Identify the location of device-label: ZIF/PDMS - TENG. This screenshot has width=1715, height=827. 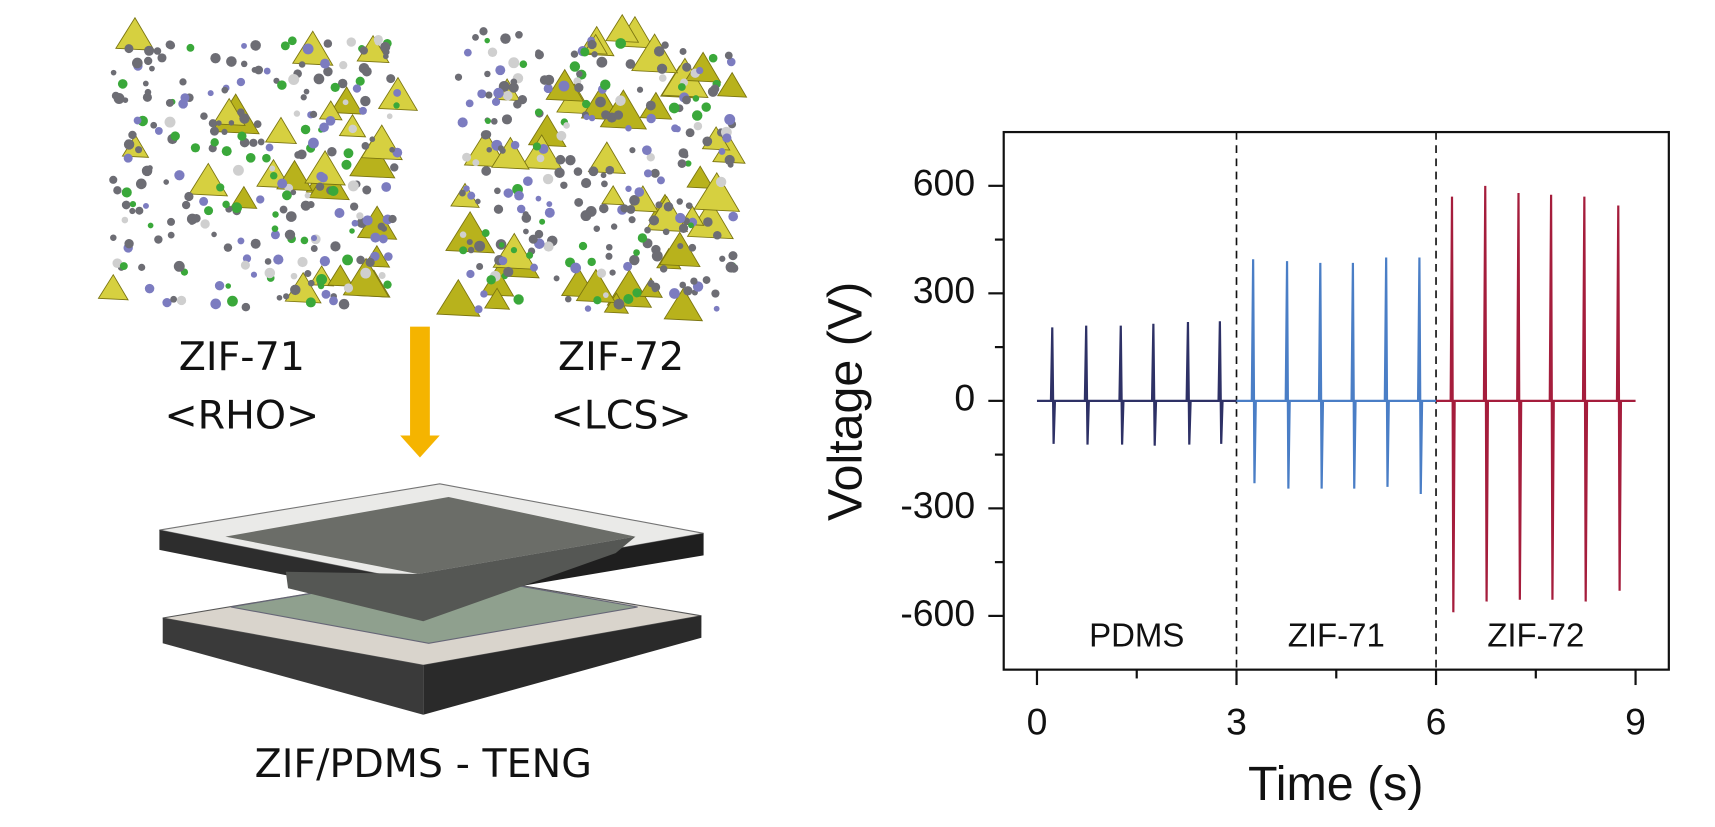
(423, 764).